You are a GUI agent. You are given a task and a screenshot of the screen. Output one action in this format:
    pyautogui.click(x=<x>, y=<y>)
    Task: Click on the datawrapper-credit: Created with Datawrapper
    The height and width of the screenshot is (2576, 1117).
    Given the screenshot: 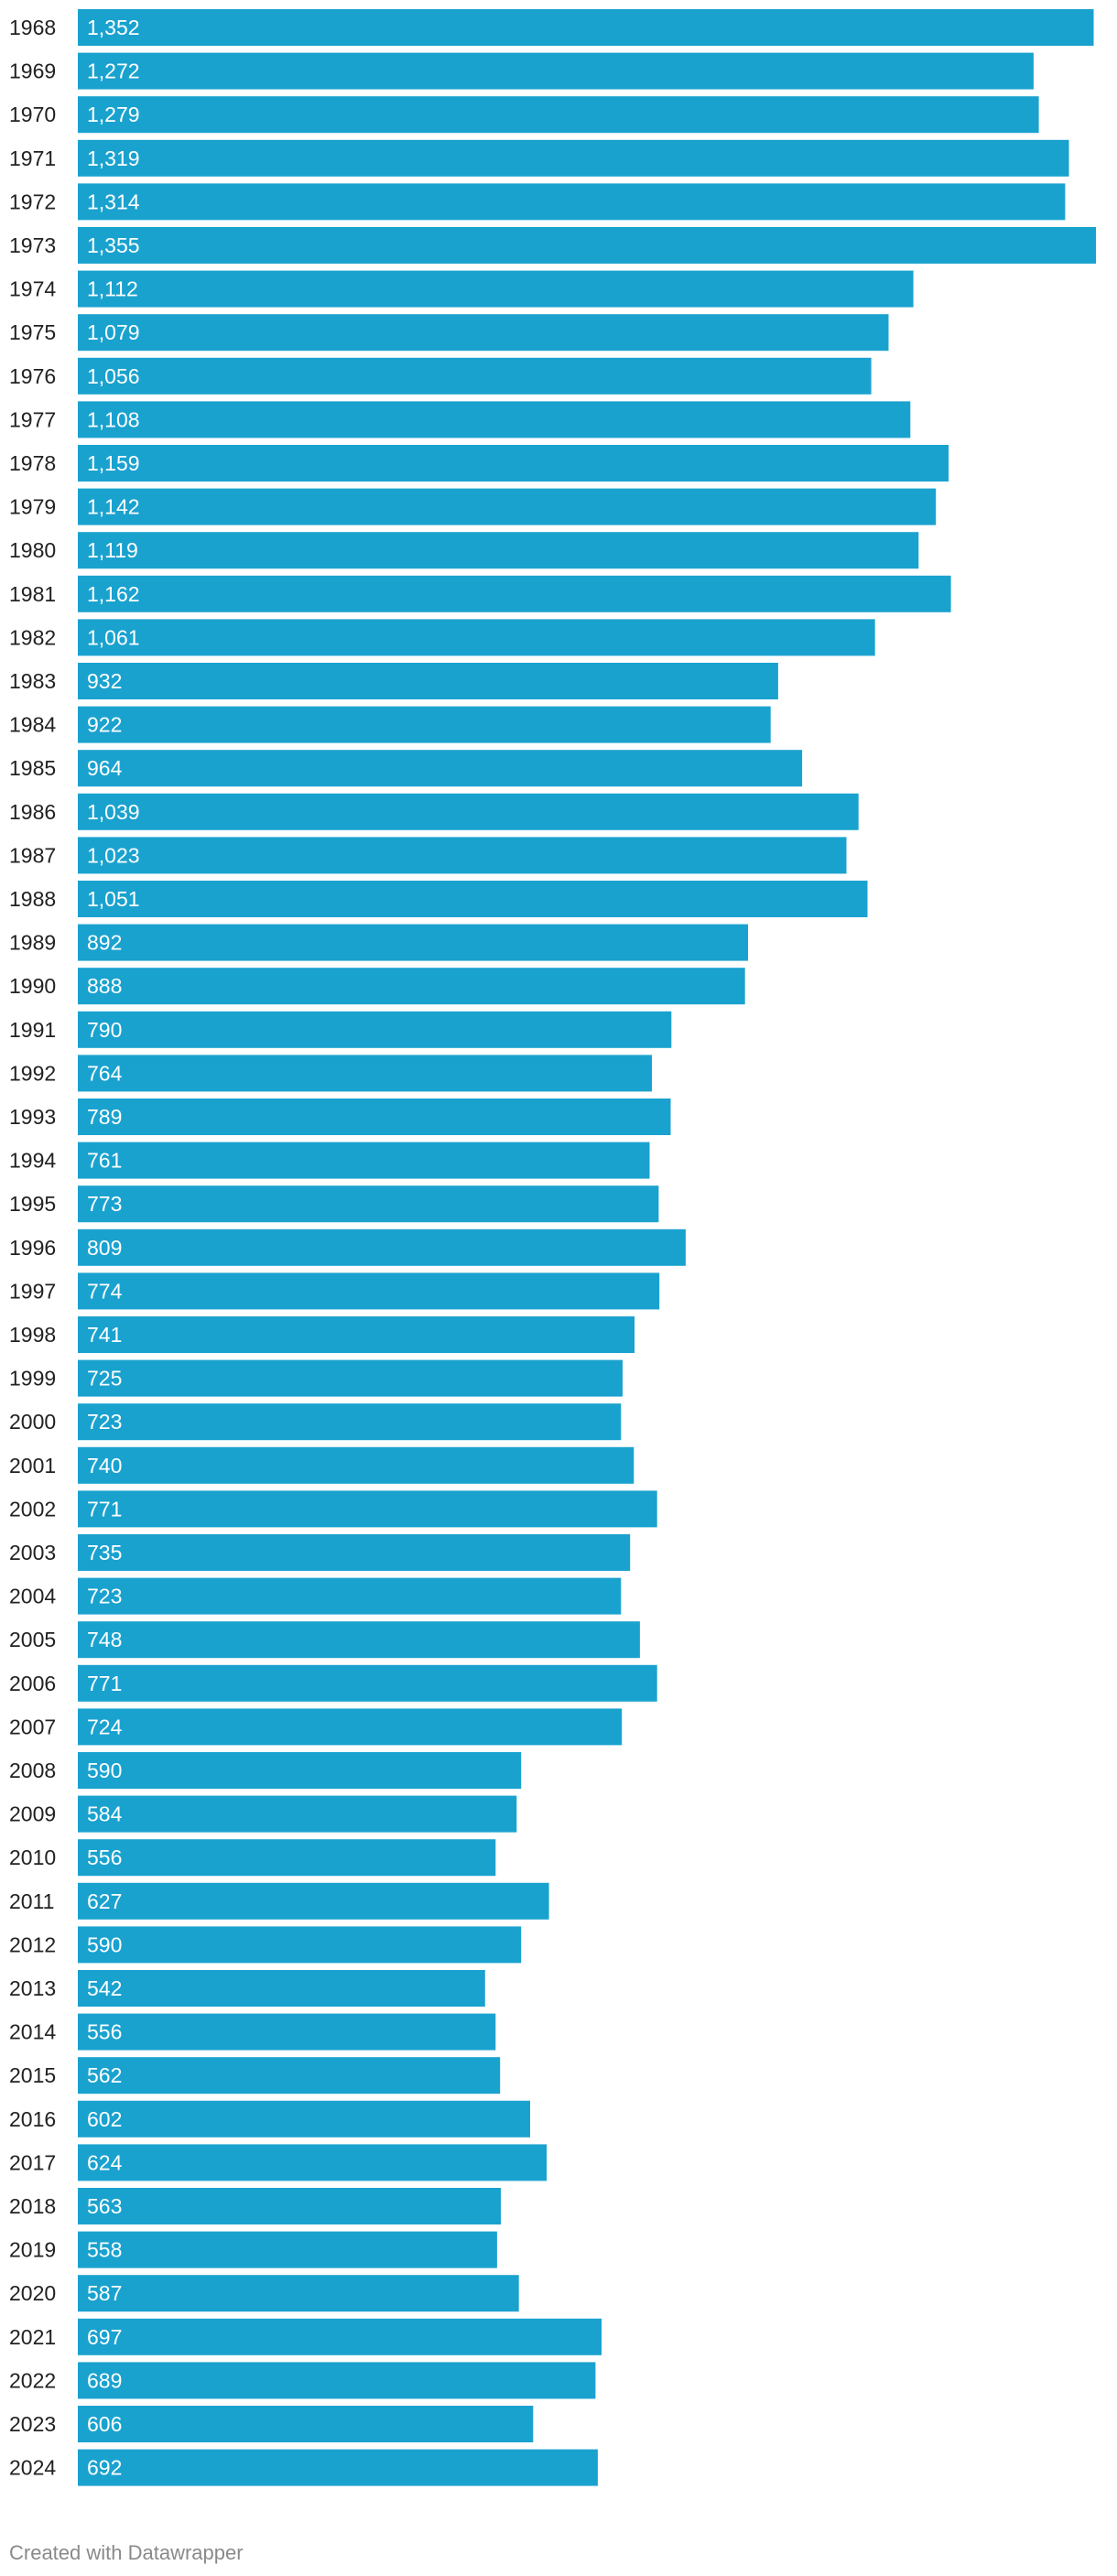 What is the action you would take?
    pyautogui.click(x=126, y=2553)
    